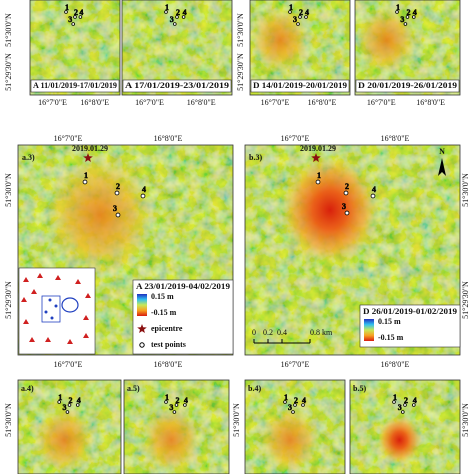  What do you see at coordinates (254, 332) in the screenshot?
I see `scale-label: 0` at bounding box center [254, 332].